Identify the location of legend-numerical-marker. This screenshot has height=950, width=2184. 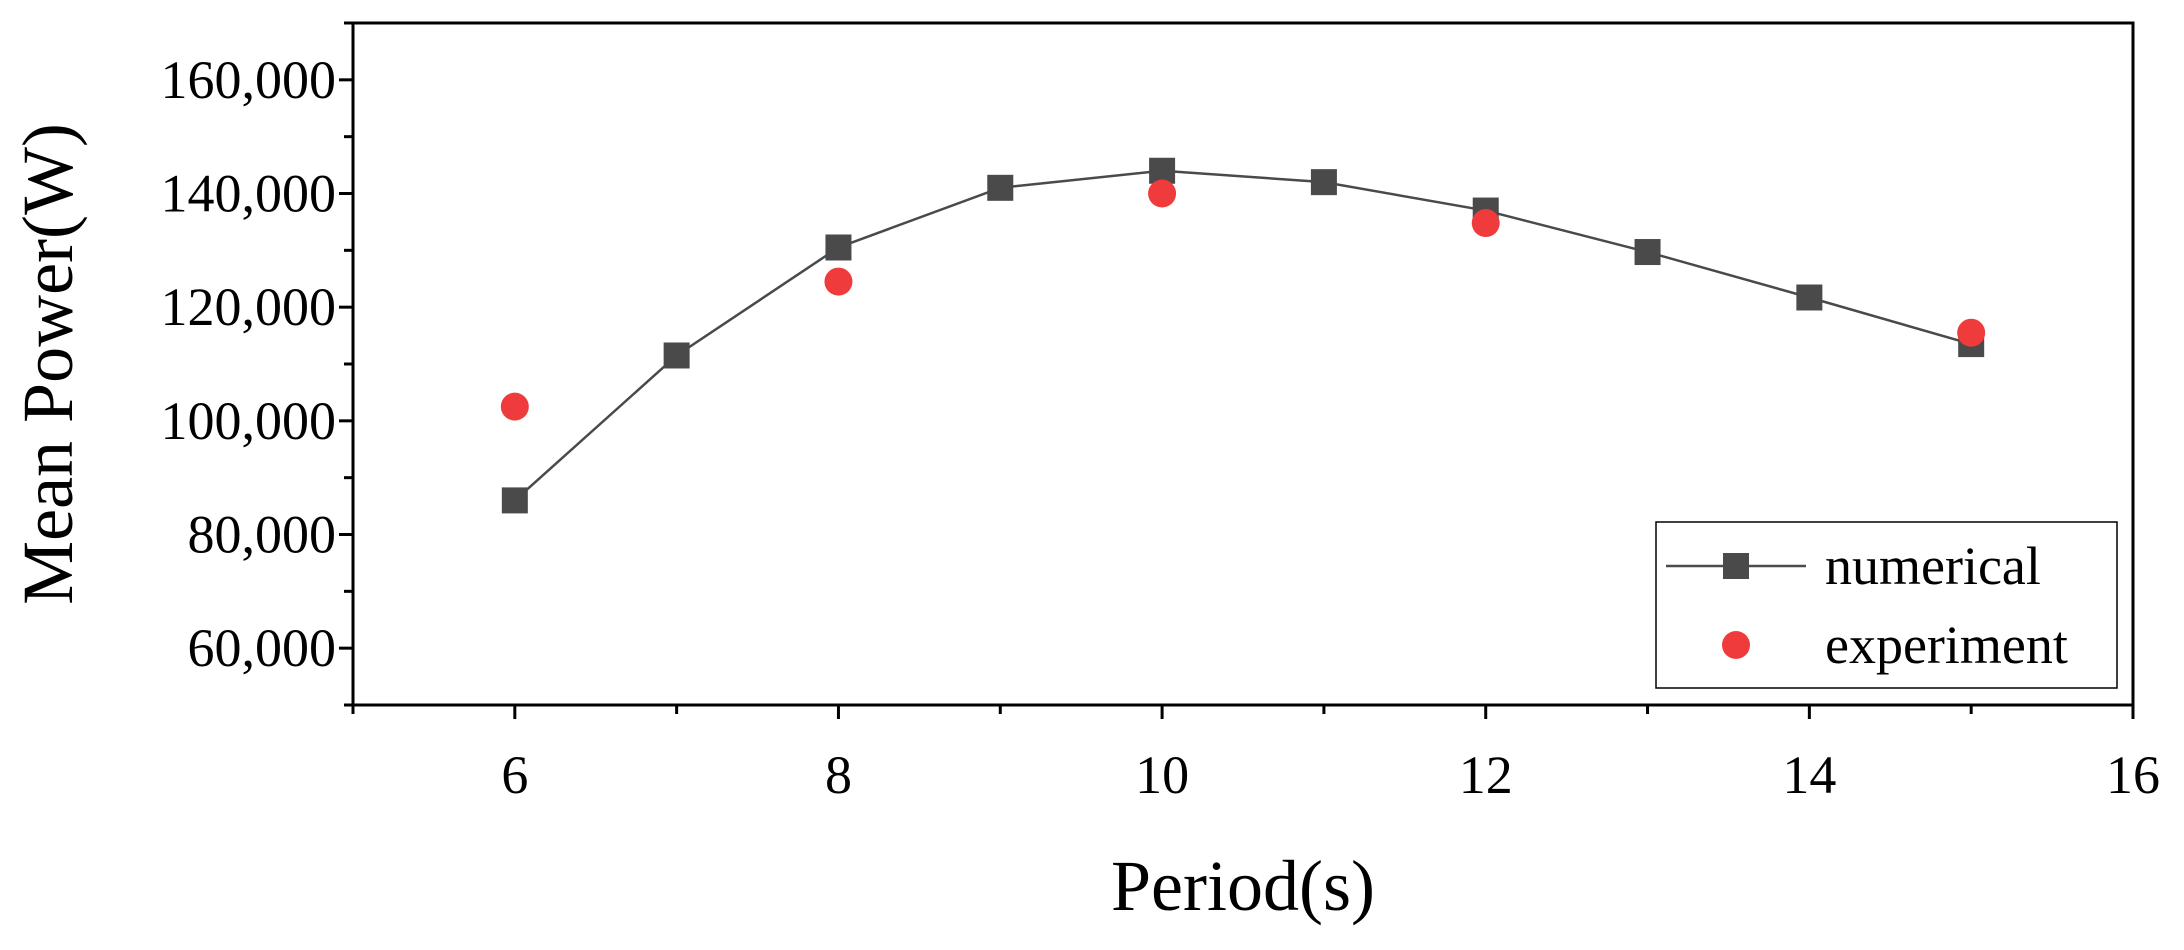
(1736, 566).